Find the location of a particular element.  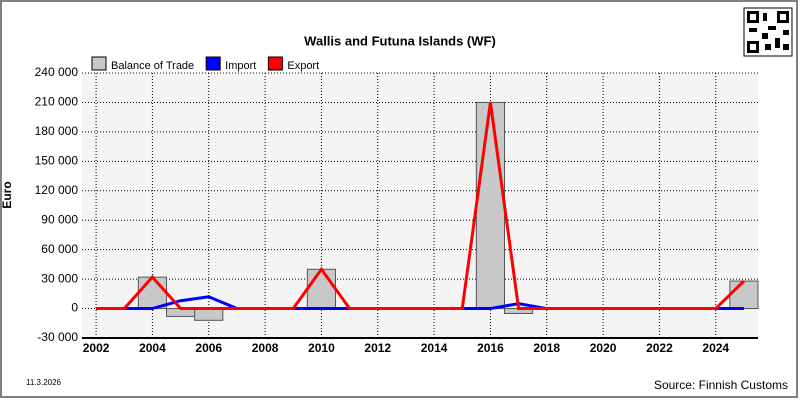

qr-code is located at coordinates (768, 32).